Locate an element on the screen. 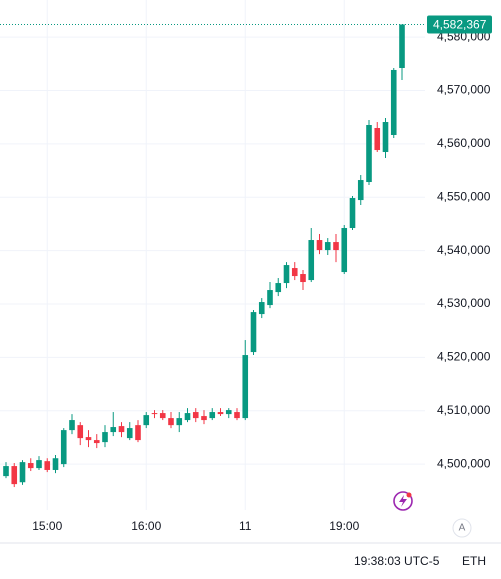 The image size is (501, 579). icon-ring is located at coordinates (403, 501).